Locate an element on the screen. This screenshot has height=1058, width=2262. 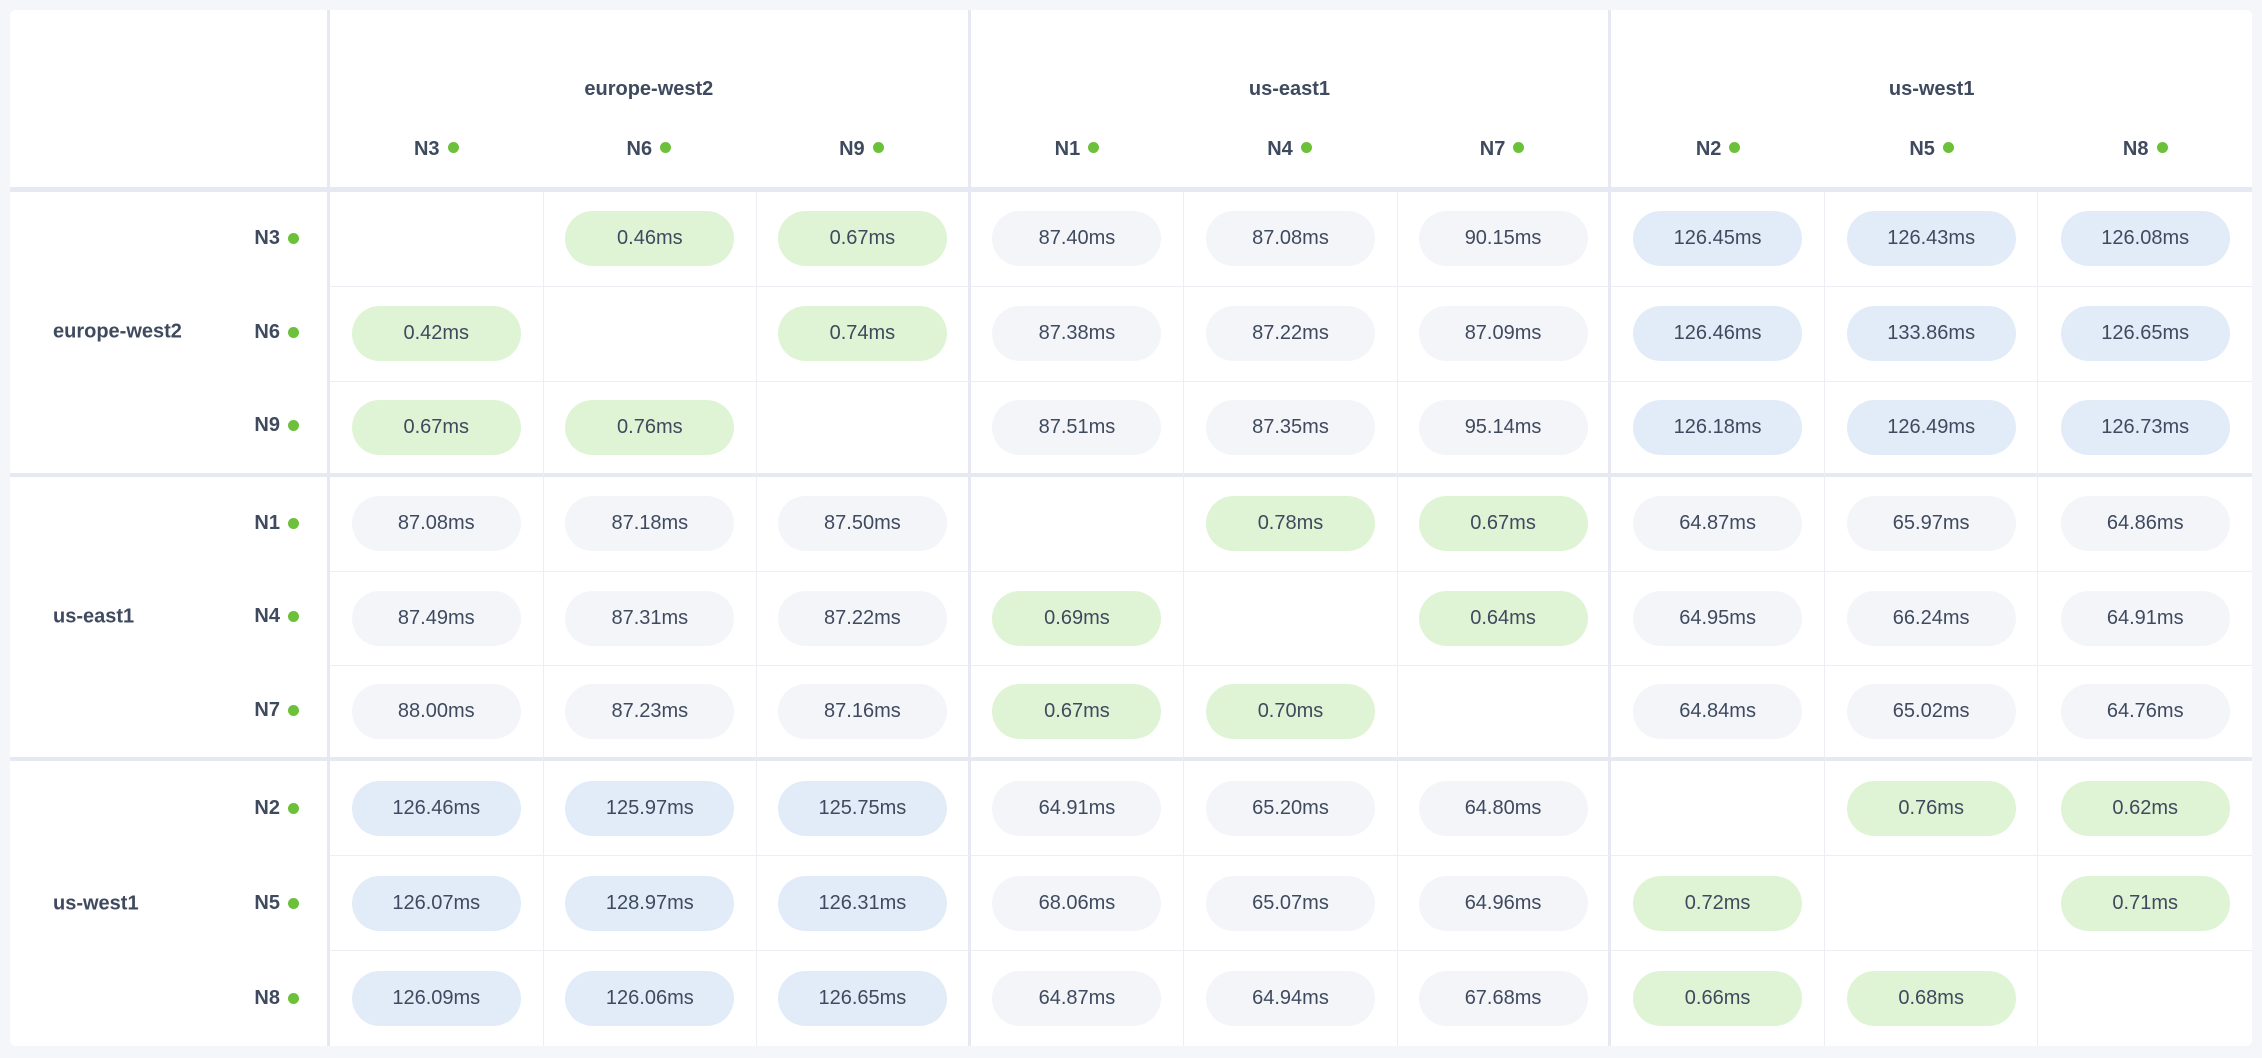
latency-badge: 0.69ms is located at coordinates (1077, 618).